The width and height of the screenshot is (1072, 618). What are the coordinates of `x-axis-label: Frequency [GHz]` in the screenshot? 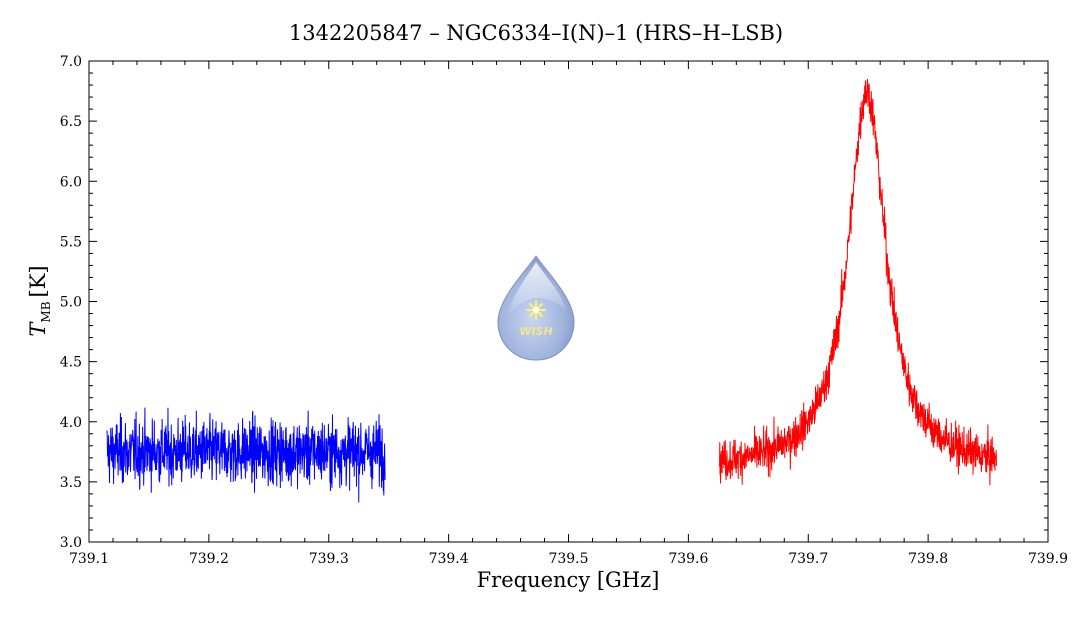 It's located at (568, 580).